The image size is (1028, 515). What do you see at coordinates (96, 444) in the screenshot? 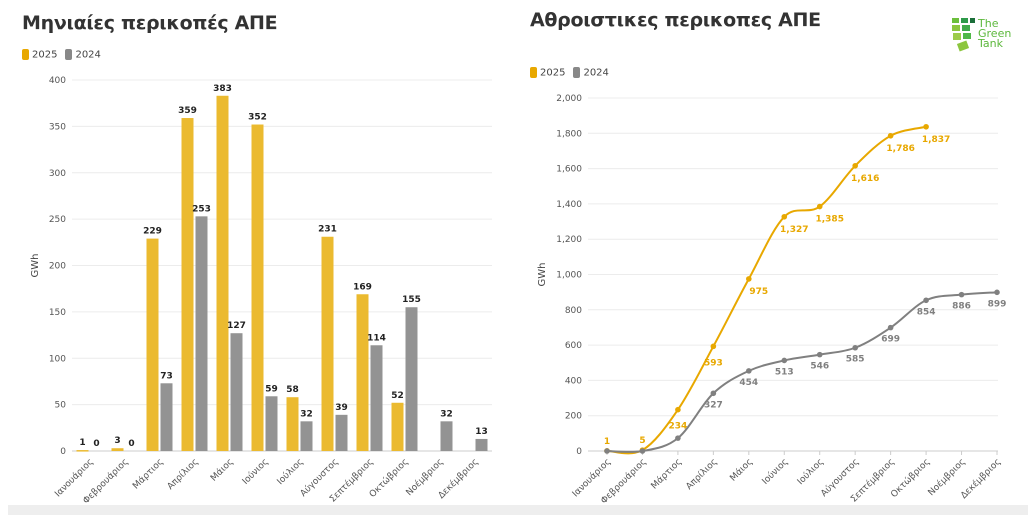
I see `bar-data-label: 0` at bounding box center [96, 444].